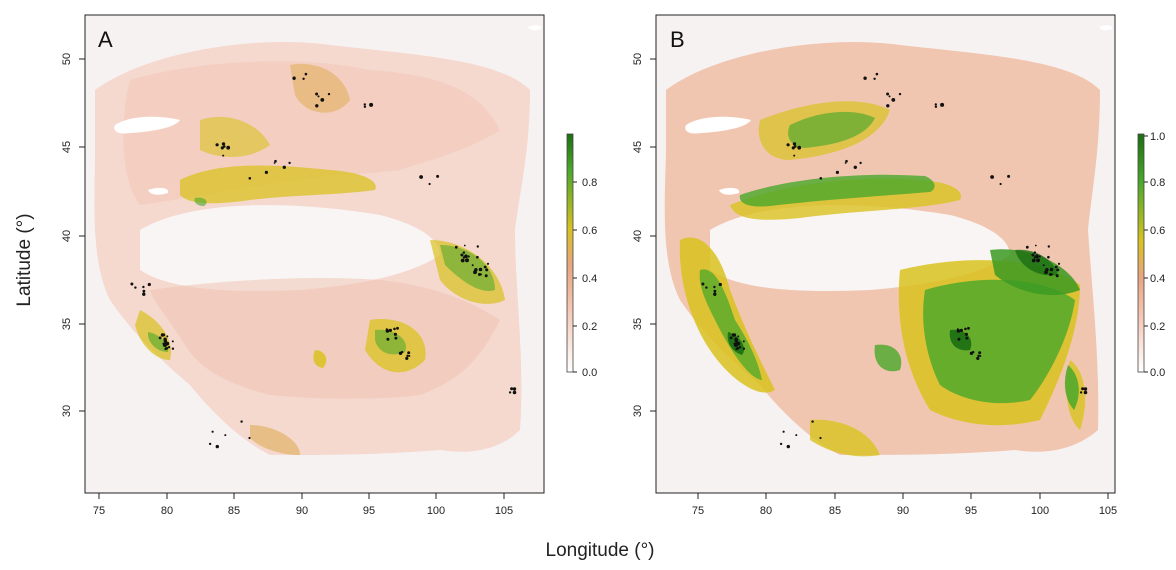 The image size is (1176, 570). Describe the element at coordinates (698, 511) in the screenshot. I see `x-tick-label: 75` at that location.